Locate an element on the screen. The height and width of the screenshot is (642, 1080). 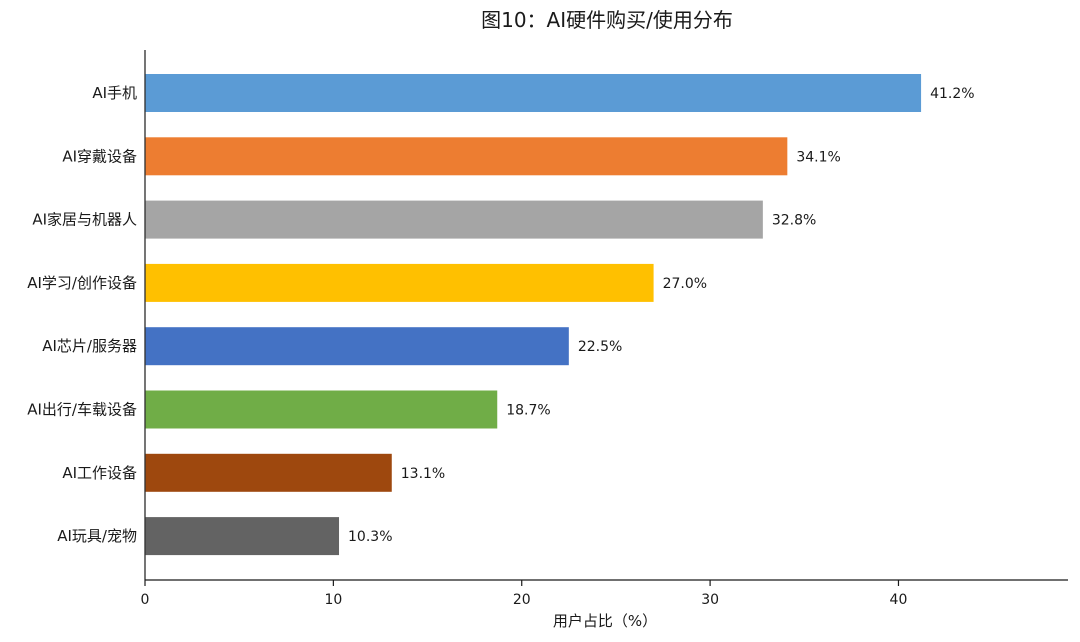
x-tick-label-10: 10 is located at coordinates (333, 600).